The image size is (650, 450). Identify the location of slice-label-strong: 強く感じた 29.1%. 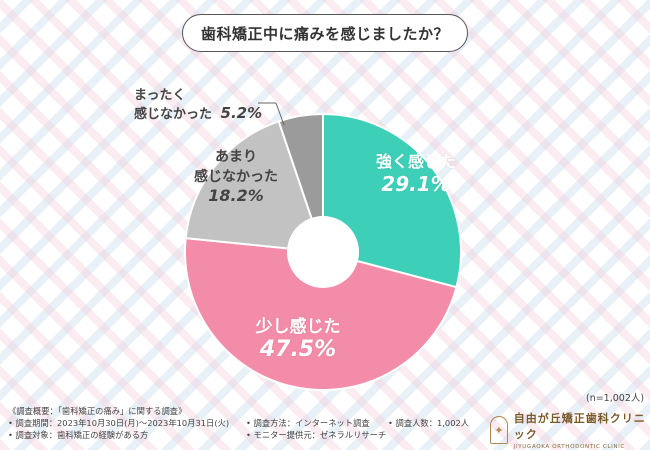
(415, 174).